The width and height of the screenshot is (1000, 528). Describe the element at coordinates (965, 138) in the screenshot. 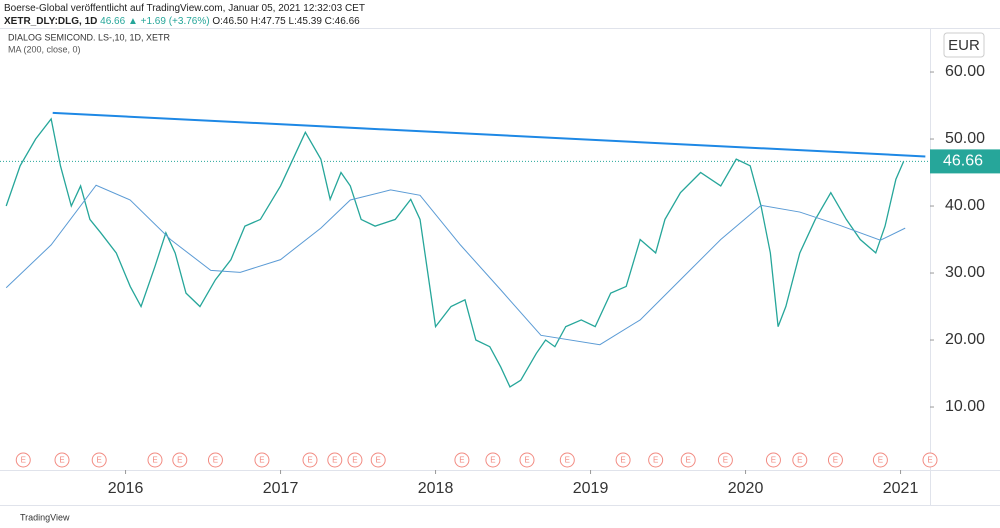

I see `y-tick-label: 50.00` at that location.